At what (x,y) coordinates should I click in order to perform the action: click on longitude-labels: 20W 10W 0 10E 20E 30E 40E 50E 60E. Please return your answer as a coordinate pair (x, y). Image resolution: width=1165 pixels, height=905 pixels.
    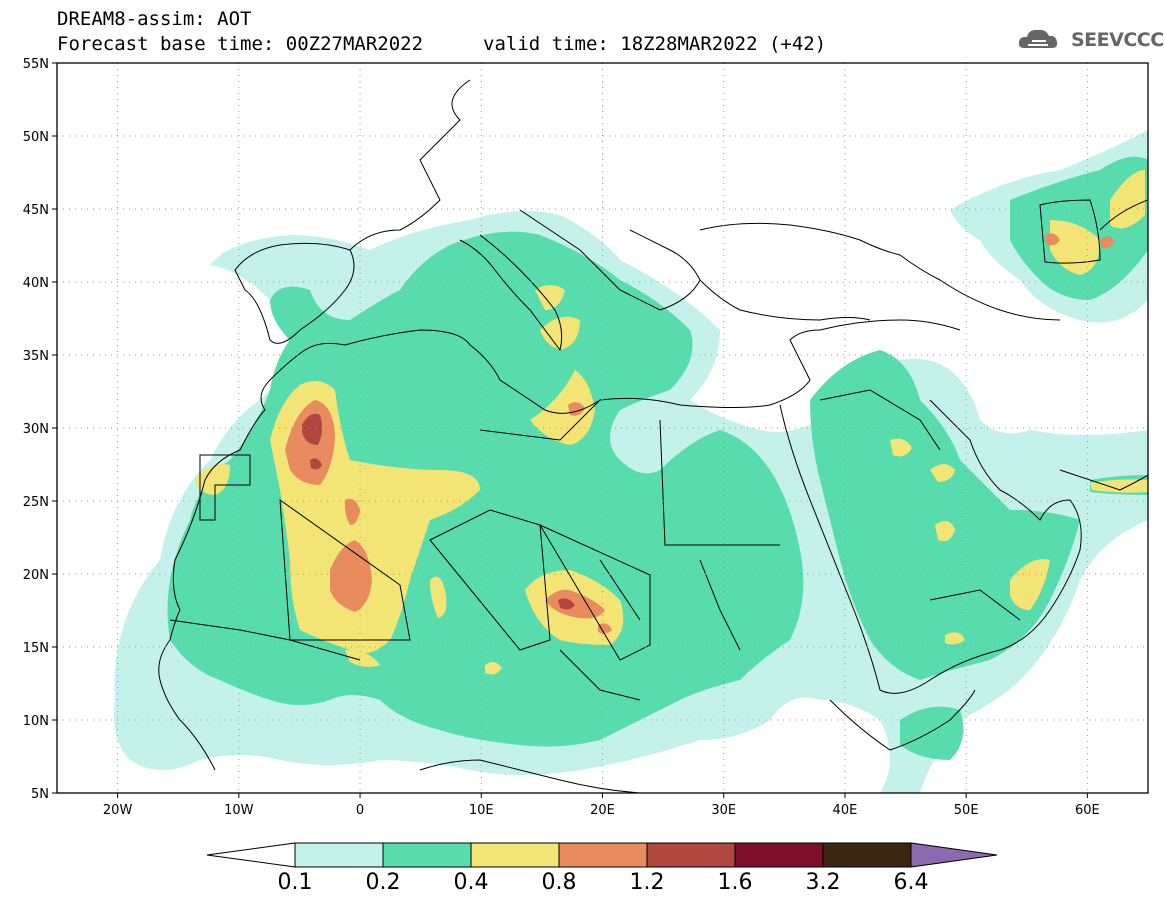
    Looking at the image, I should click on (601, 810).